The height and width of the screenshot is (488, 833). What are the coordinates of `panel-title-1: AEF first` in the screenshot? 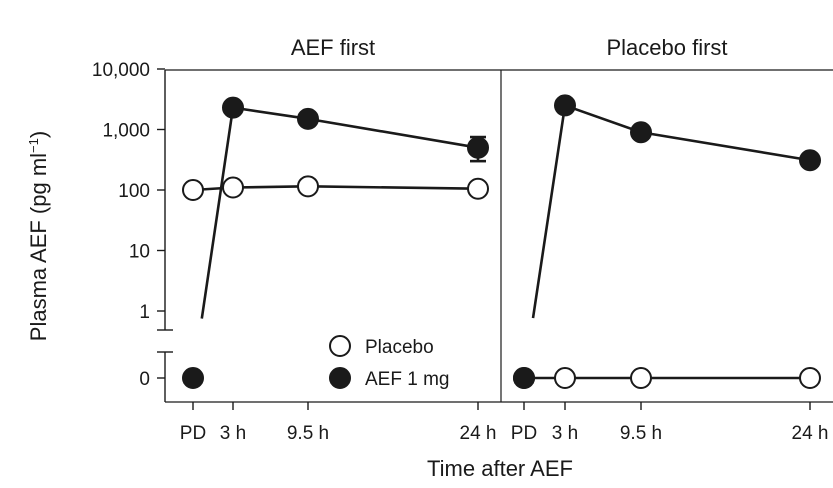 It's located at (333, 47).